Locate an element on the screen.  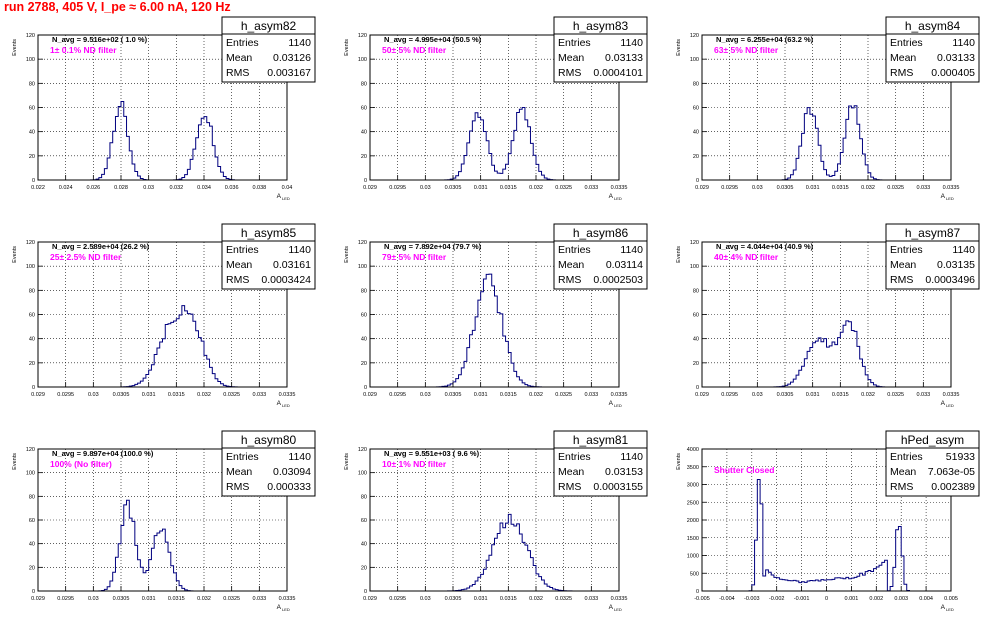
x-tick-label: 0 is located at coordinates (826, 599).